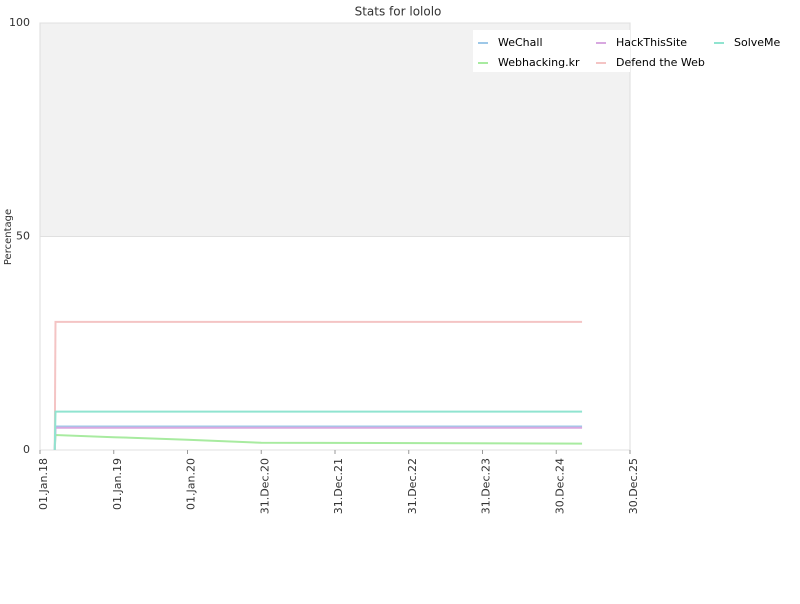  What do you see at coordinates (551, 51) in the screenshot?
I see `legend-box` at bounding box center [551, 51].